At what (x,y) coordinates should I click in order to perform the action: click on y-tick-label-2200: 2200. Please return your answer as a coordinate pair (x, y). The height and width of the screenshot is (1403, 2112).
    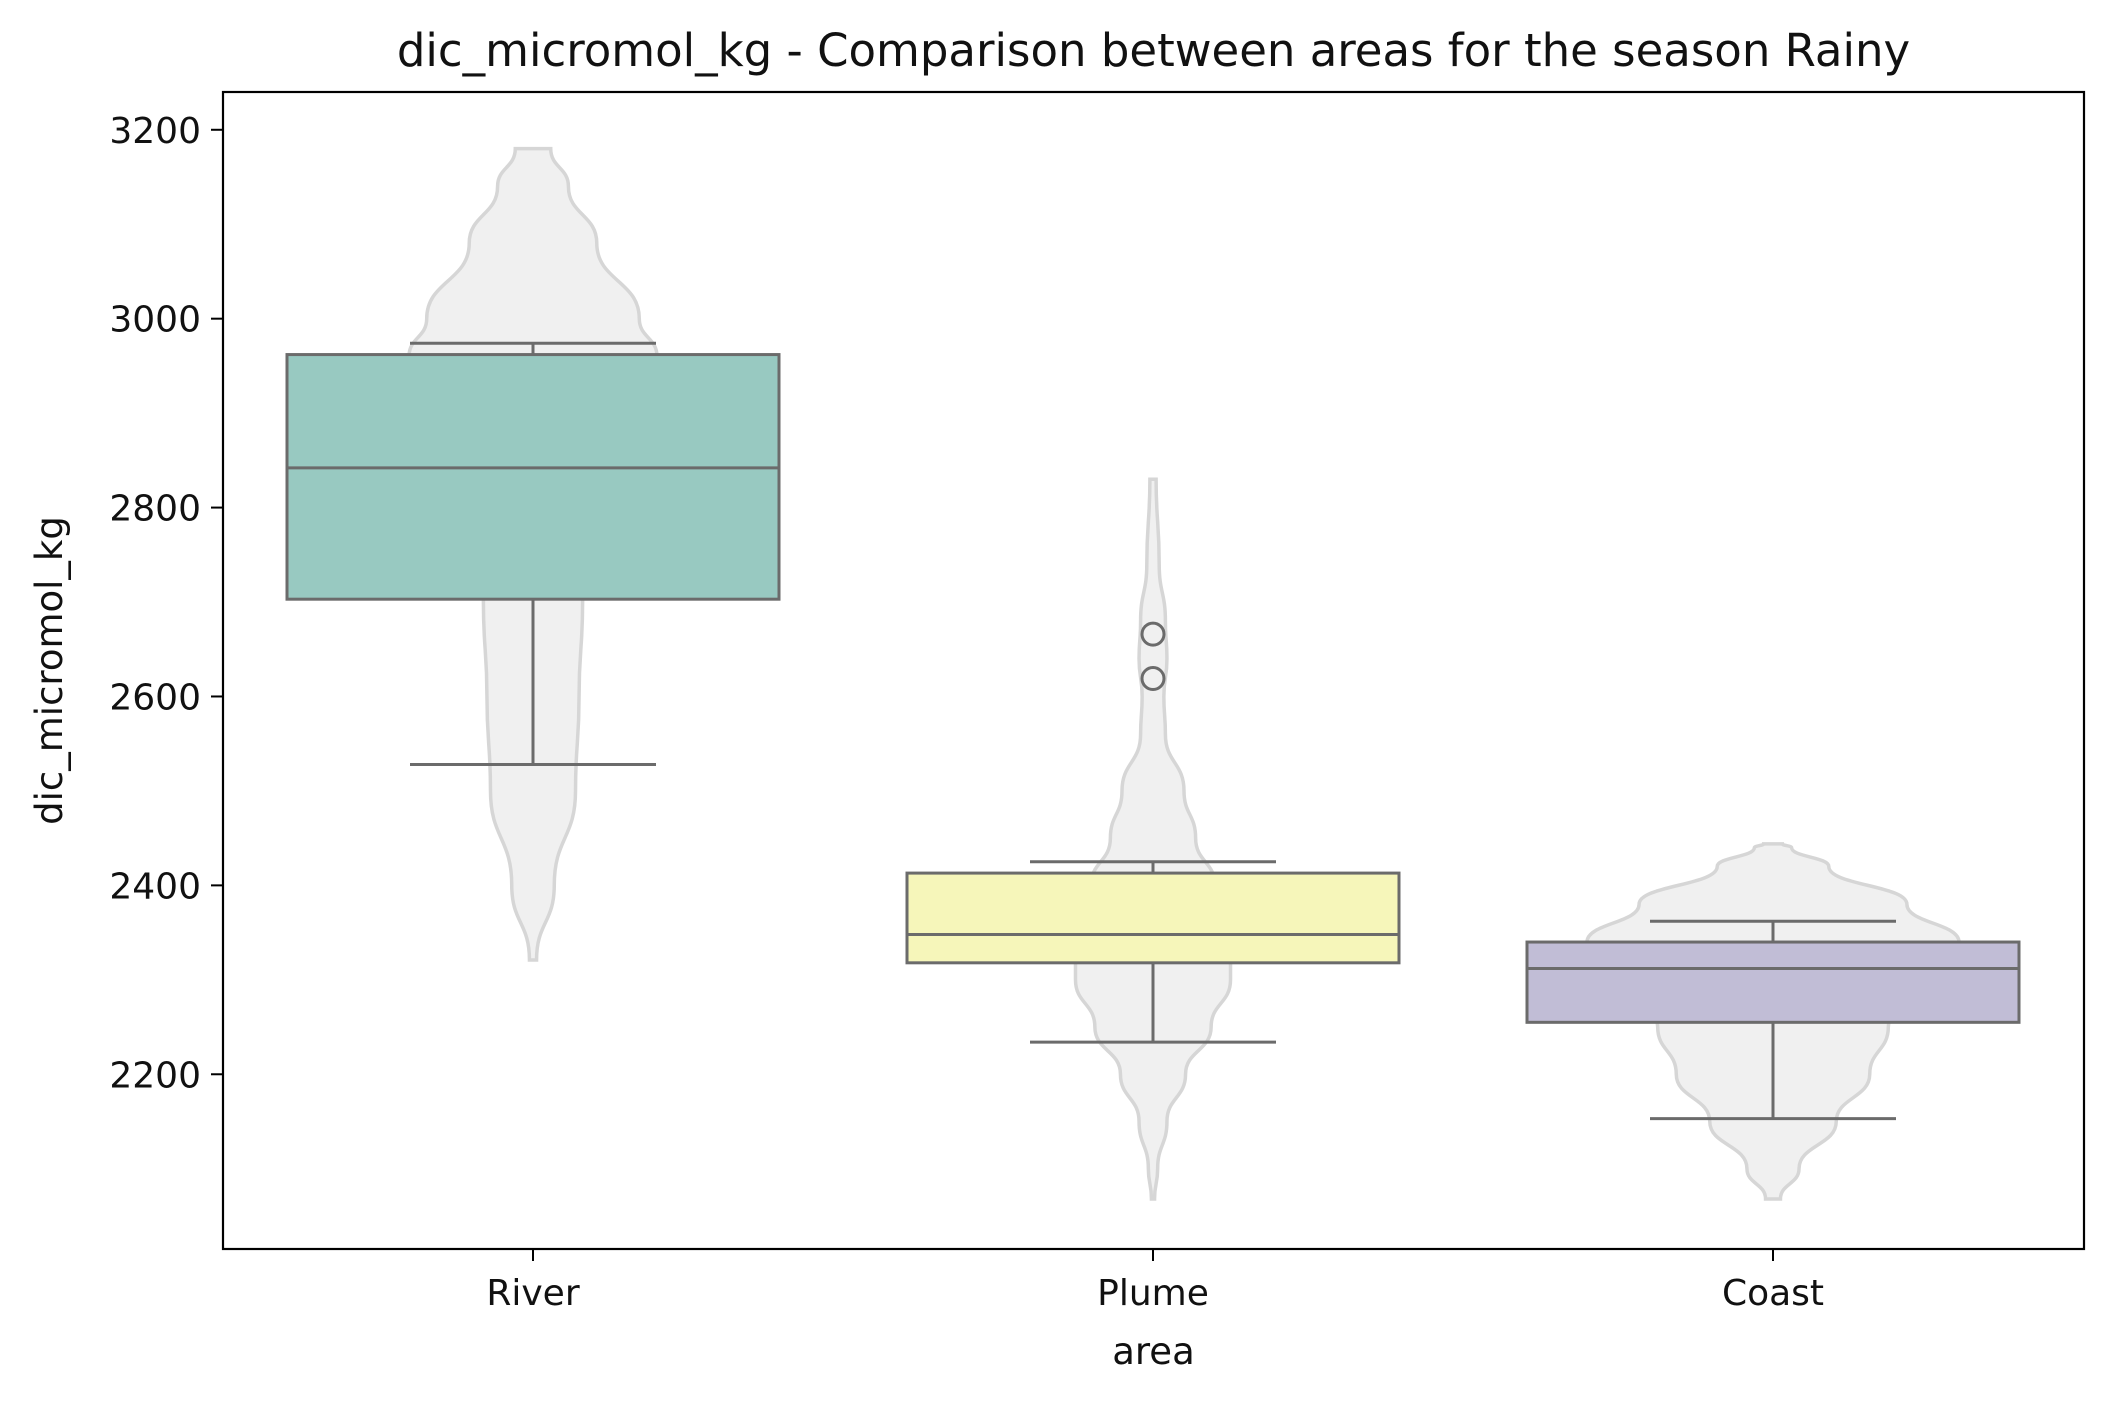
    Looking at the image, I should click on (155, 1075).